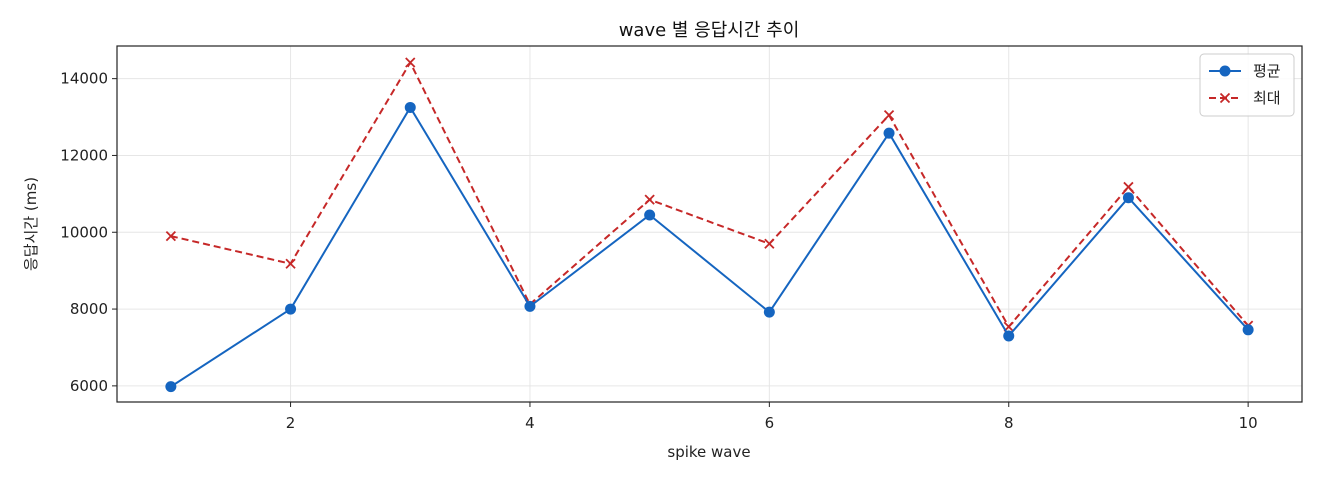  What do you see at coordinates (709, 30) in the screenshot?
I see `chart-title: wave 별 응답시간 추이` at bounding box center [709, 30].